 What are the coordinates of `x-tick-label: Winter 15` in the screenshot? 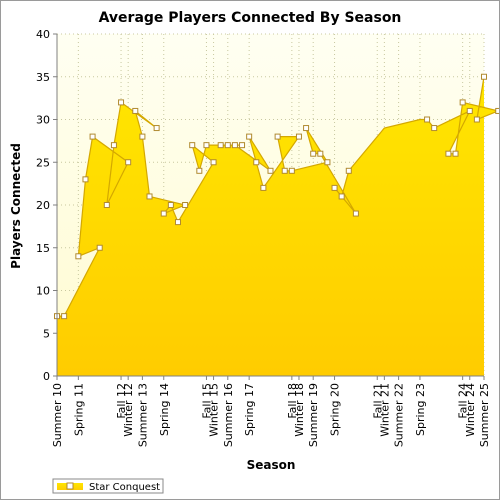 It's located at (214, 410).